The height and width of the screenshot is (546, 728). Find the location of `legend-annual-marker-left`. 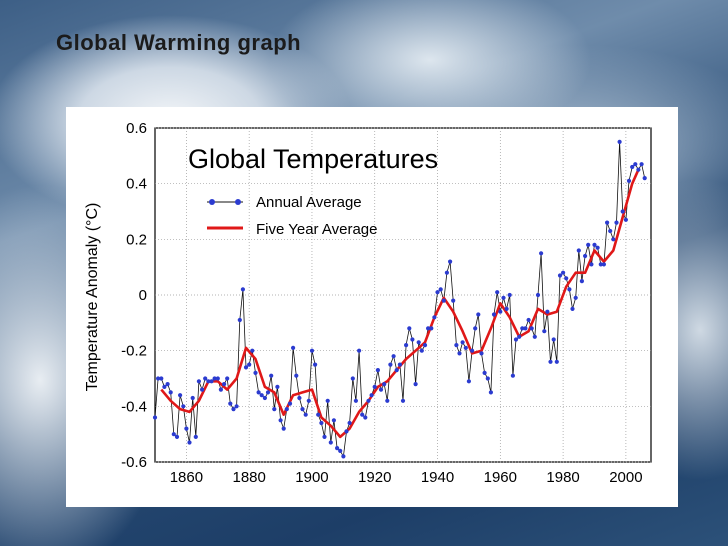

legend-annual-marker-left is located at coordinates (212, 202).